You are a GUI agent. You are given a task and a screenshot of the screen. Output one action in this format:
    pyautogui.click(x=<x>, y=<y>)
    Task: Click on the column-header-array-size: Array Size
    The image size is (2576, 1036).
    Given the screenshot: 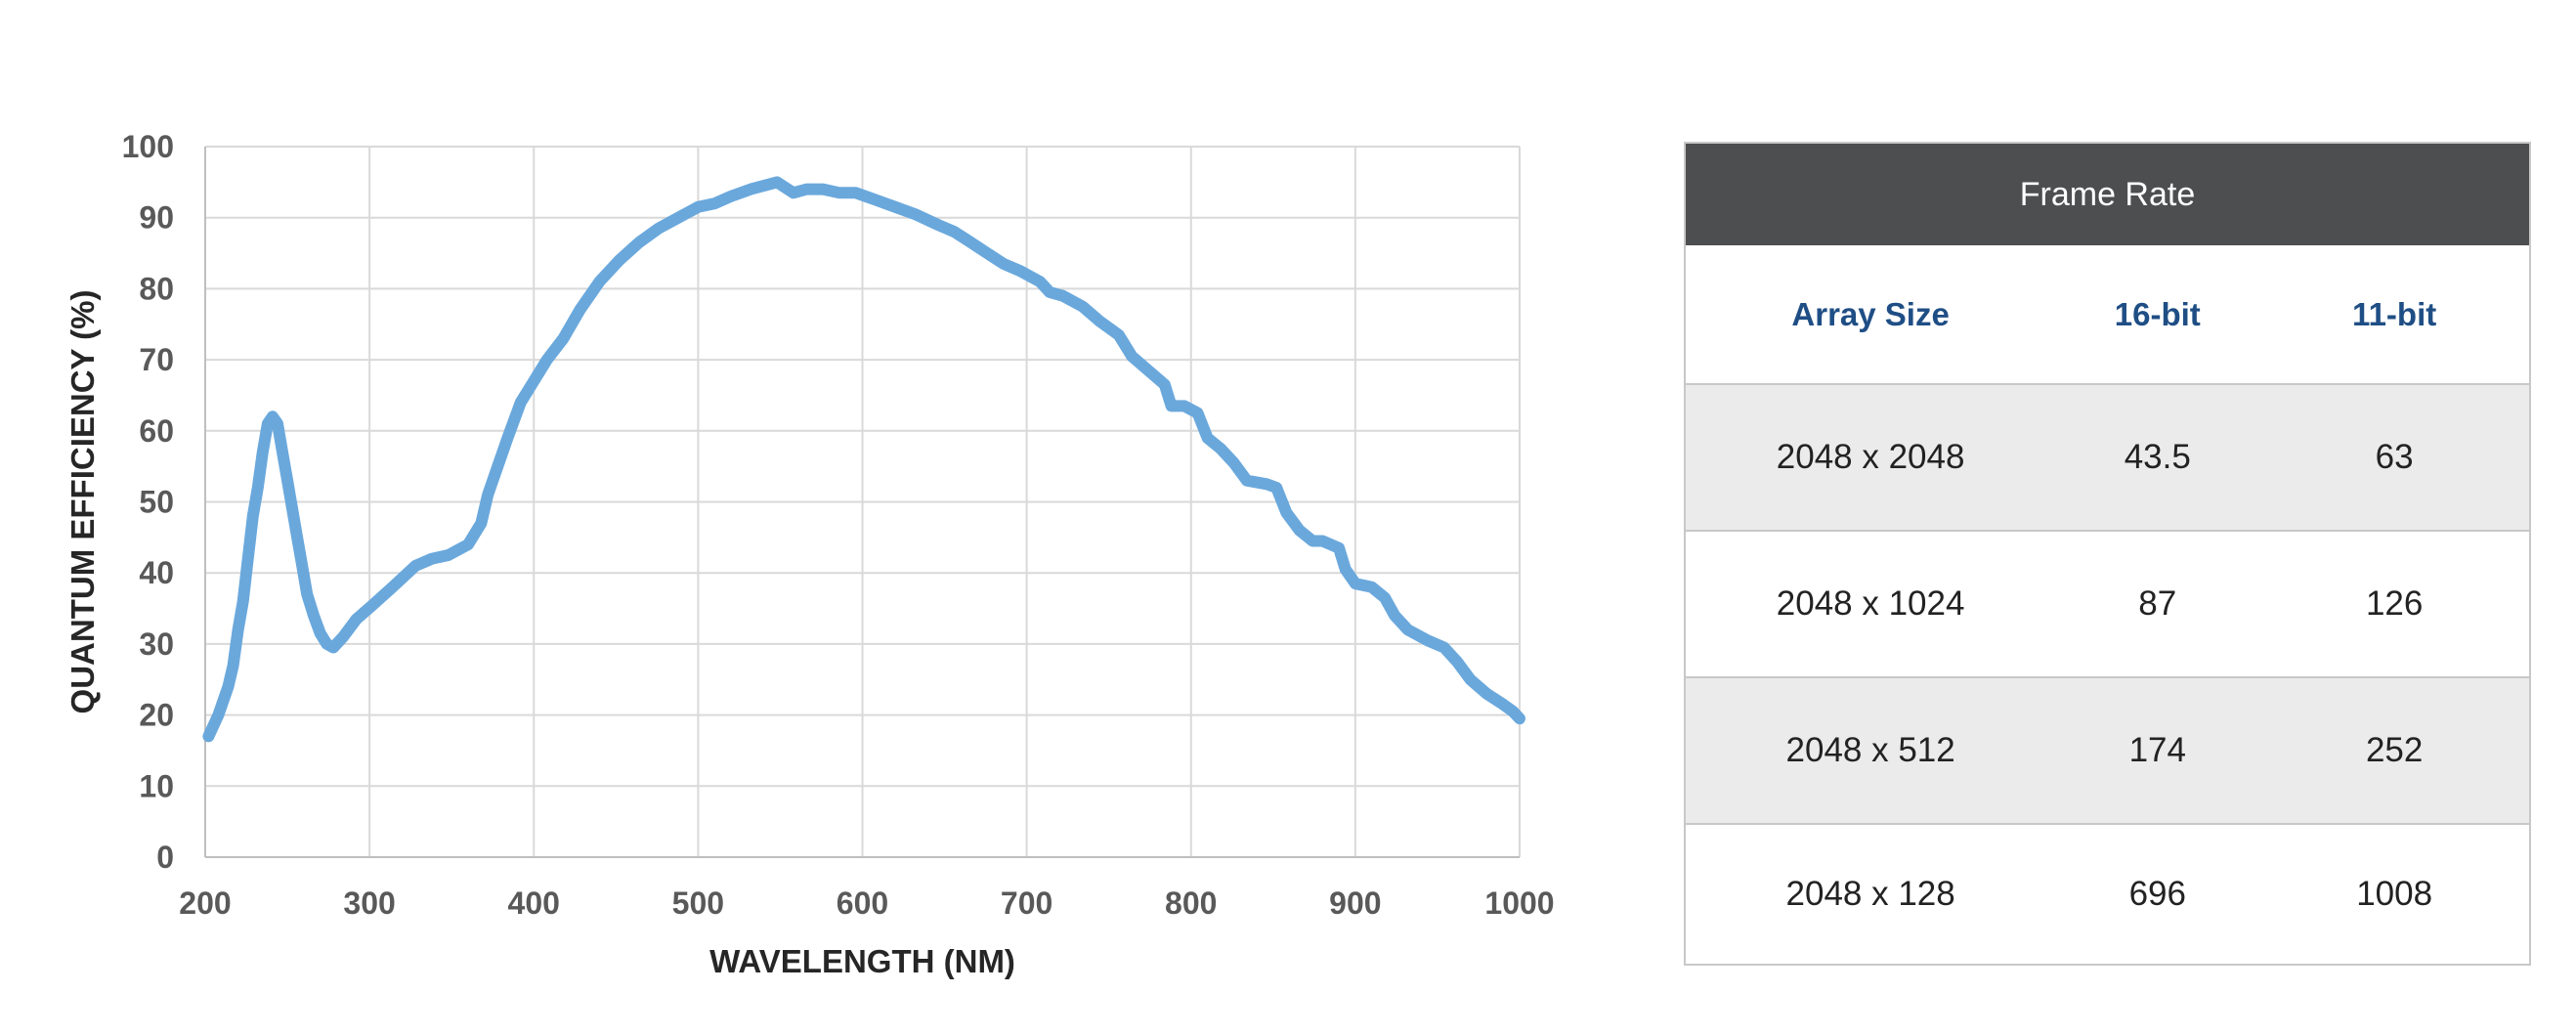 What is the action you would take?
    pyautogui.click(x=1871, y=313)
    